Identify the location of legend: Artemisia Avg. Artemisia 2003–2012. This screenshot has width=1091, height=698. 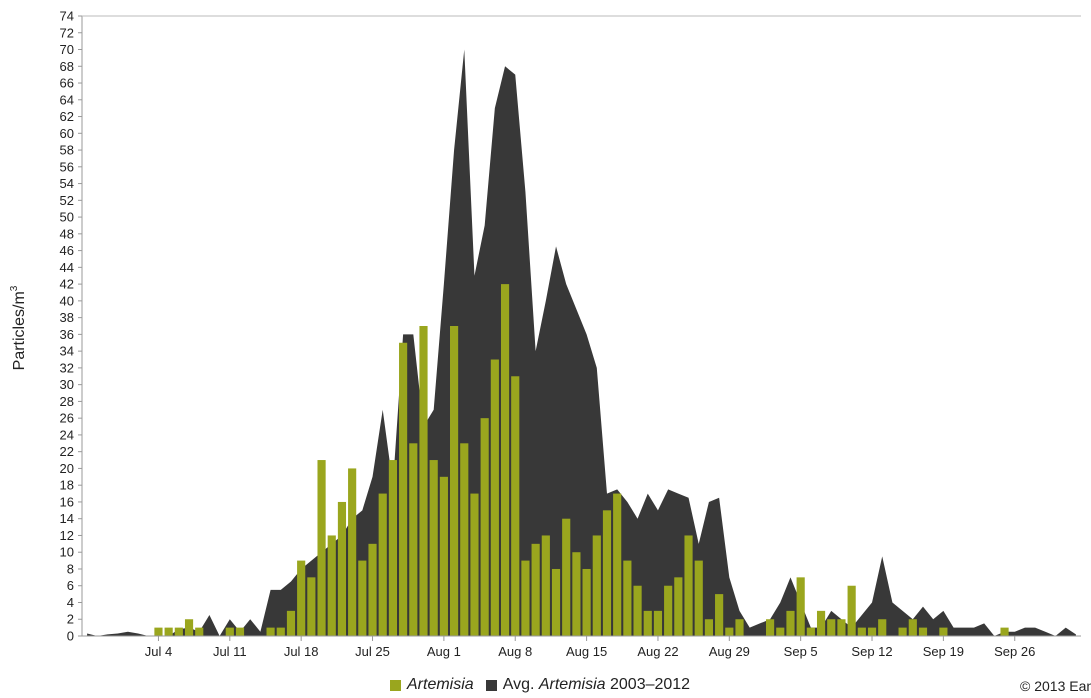
(546, 685).